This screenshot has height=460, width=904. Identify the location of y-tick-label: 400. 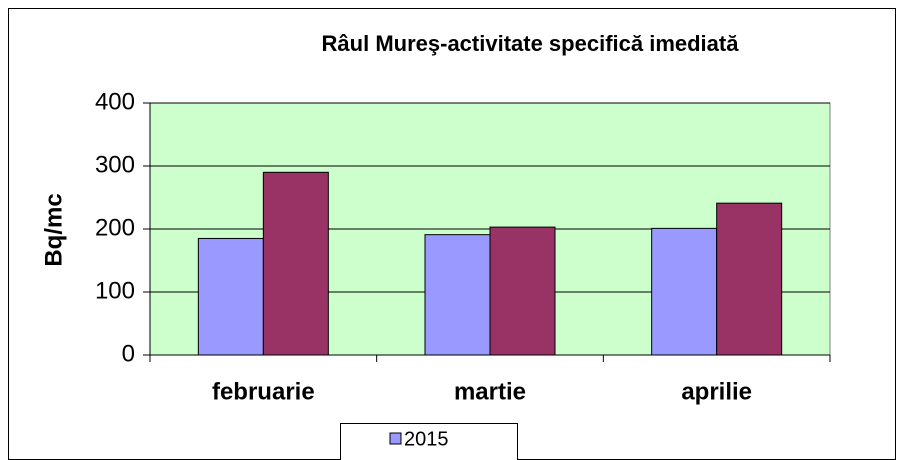
(115, 101).